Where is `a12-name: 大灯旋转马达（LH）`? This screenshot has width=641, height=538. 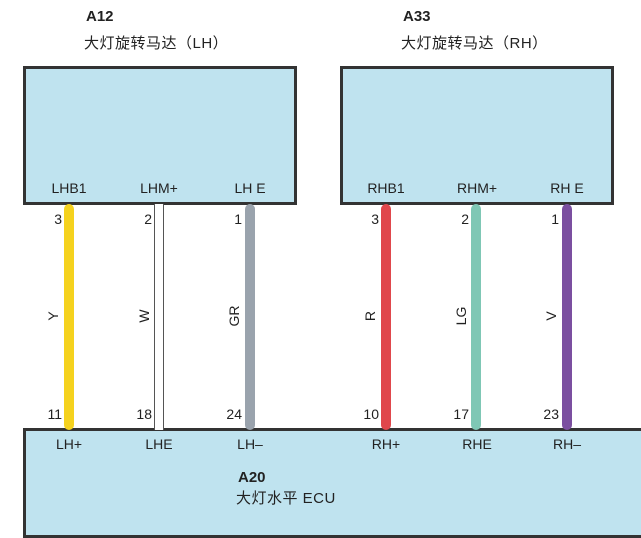 a12-name: 大灯旋转马达（LH） is located at coordinates (156, 43).